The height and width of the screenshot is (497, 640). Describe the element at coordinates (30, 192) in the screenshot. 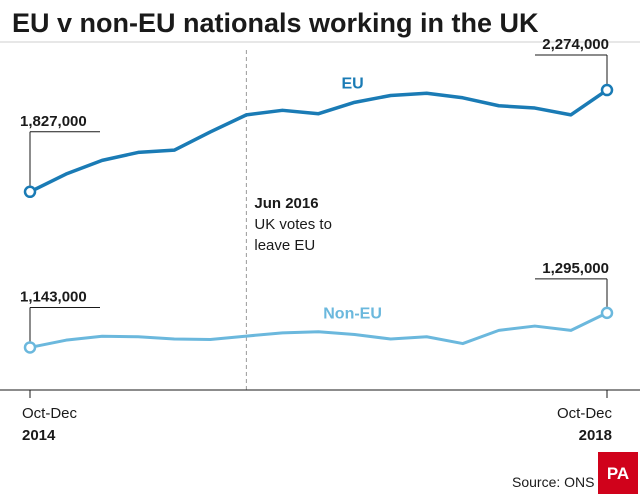

I see `point-eu-start` at that location.